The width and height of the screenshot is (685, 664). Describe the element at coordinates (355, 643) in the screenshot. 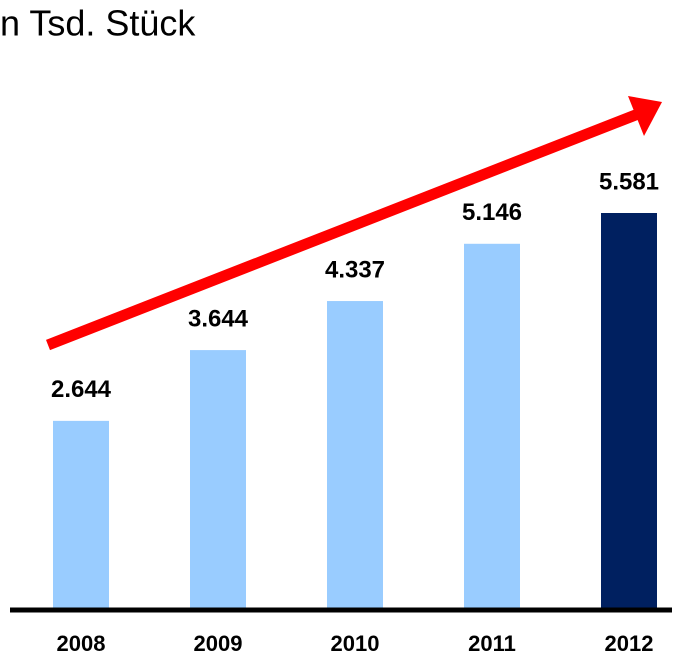

I see `x-tick-label: 2010` at that location.